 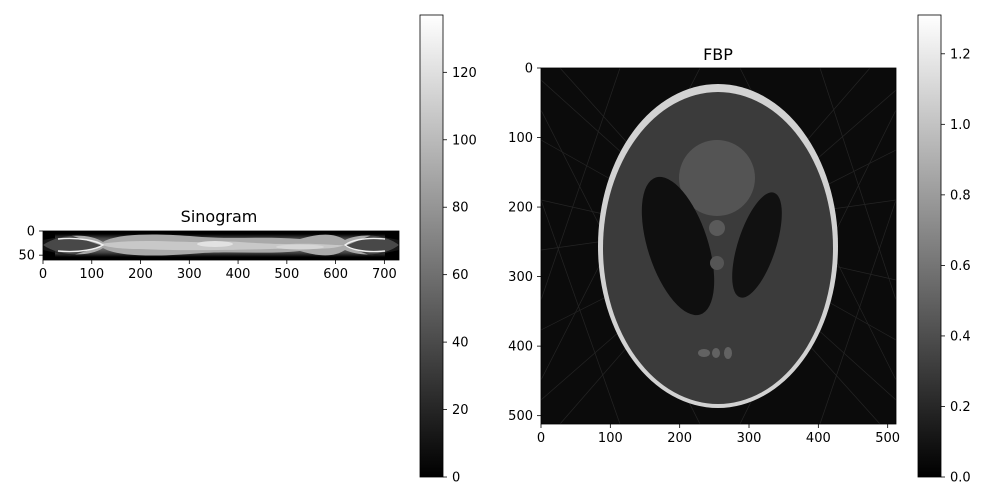 What do you see at coordinates (460, 208) in the screenshot?
I see `sinogram-colorbar-tick-label: 80` at bounding box center [460, 208].